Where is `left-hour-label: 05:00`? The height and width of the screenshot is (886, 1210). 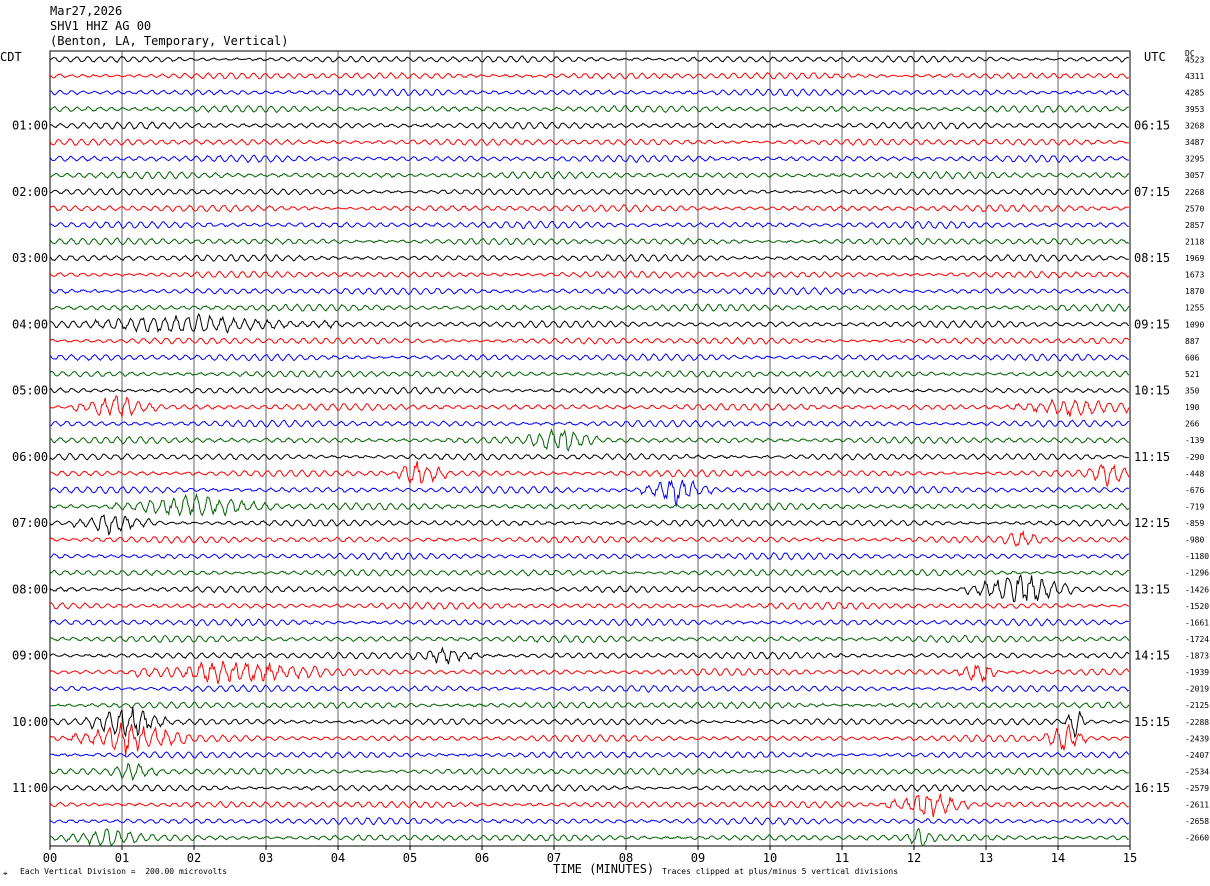 left-hour-label: 05:00 is located at coordinates (30, 391).